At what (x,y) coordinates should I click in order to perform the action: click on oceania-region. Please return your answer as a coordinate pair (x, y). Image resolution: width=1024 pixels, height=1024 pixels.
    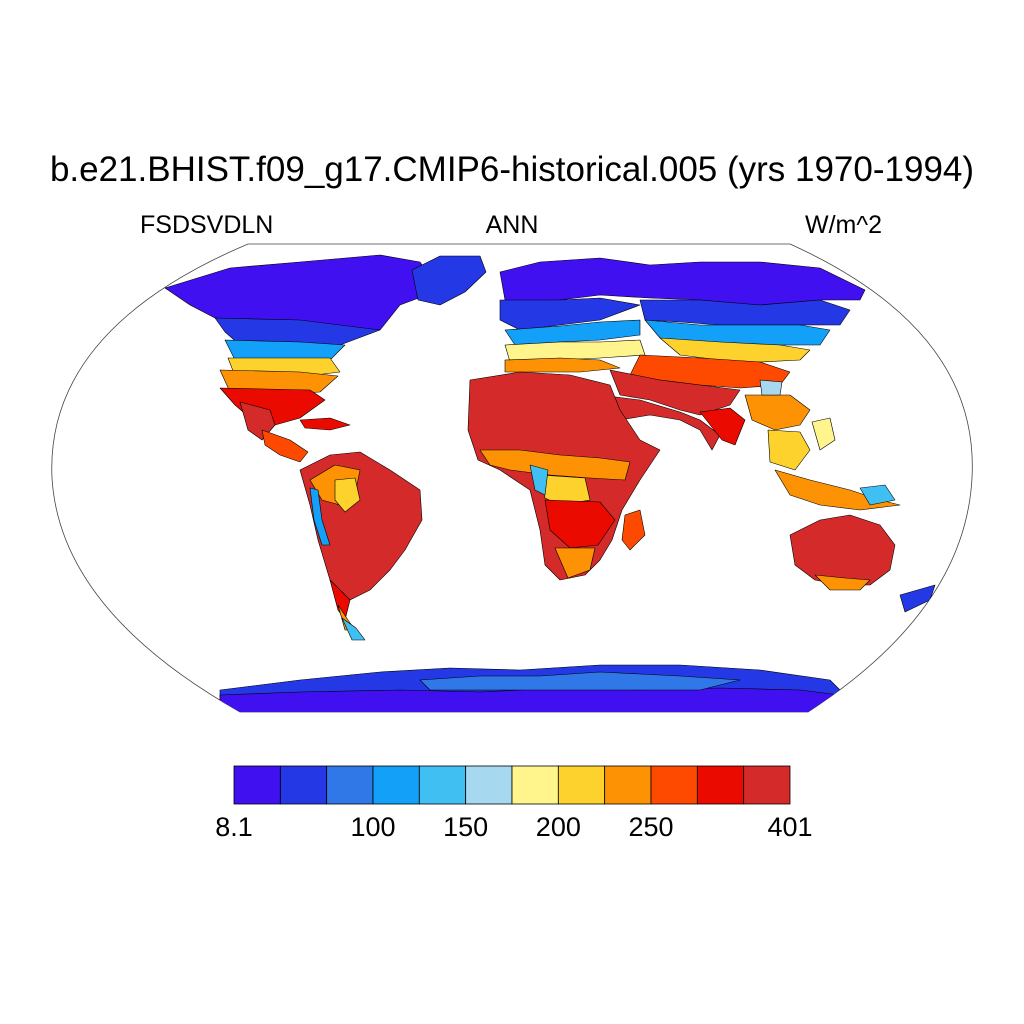
    Looking at the image, I should click on (862, 563).